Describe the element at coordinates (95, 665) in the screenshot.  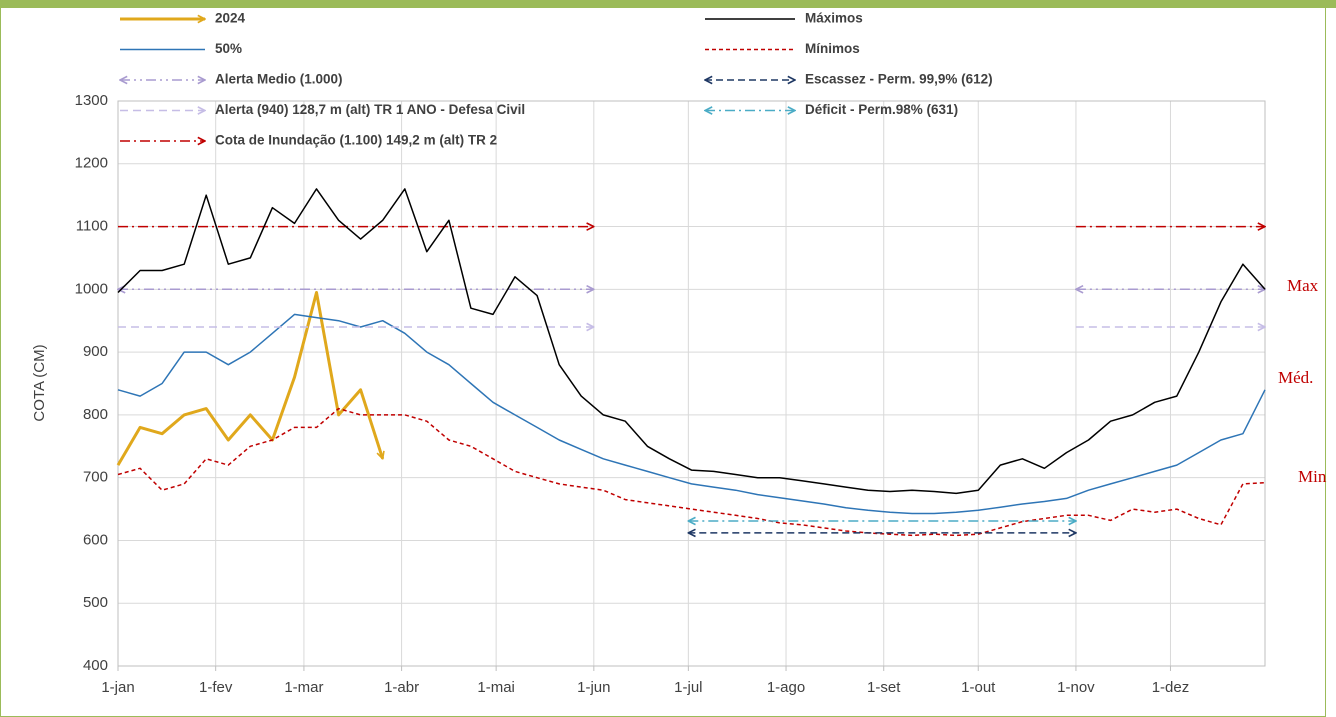
I see `y-tick-label: 400` at that location.